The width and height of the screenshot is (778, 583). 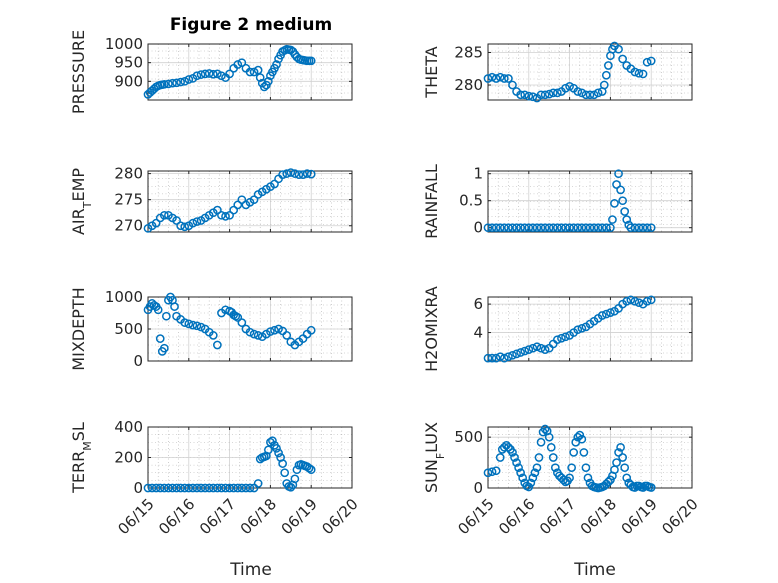 What do you see at coordinates (434, 457) in the screenshot?
I see `y-axis-label-sun-flux: SUNFLUX` at bounding box center [434, 457].